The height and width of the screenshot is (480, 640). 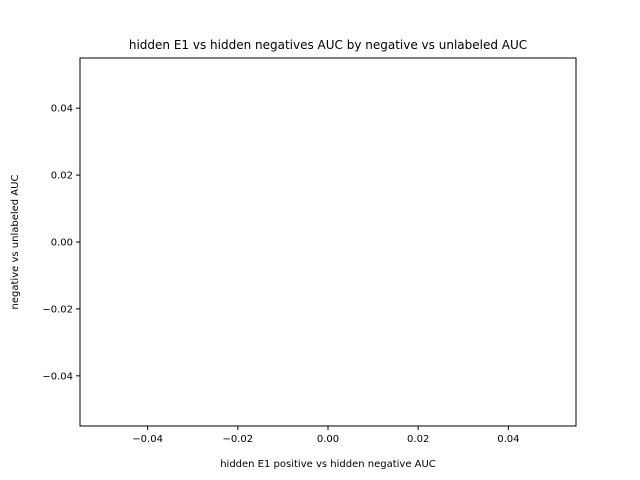 I want to click on x-tick-label: 0.04, so click(x=508, y=439).